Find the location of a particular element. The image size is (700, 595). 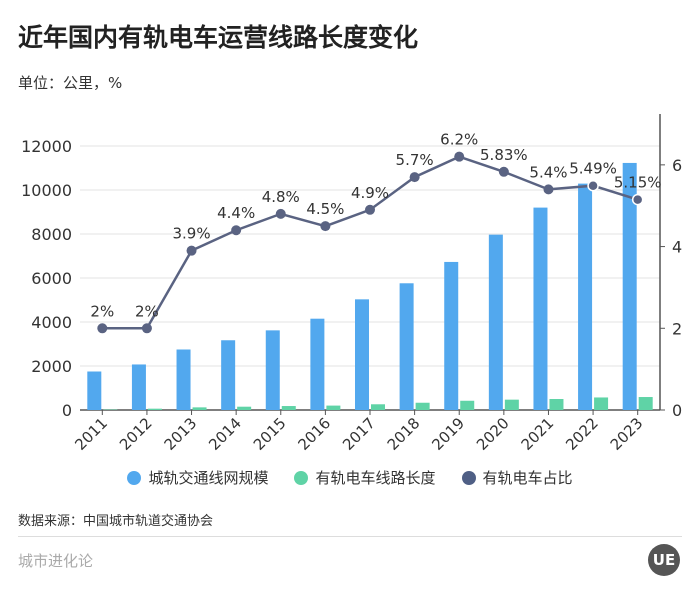

x-tick-label: 2011 is located at coordinates (91, 434).